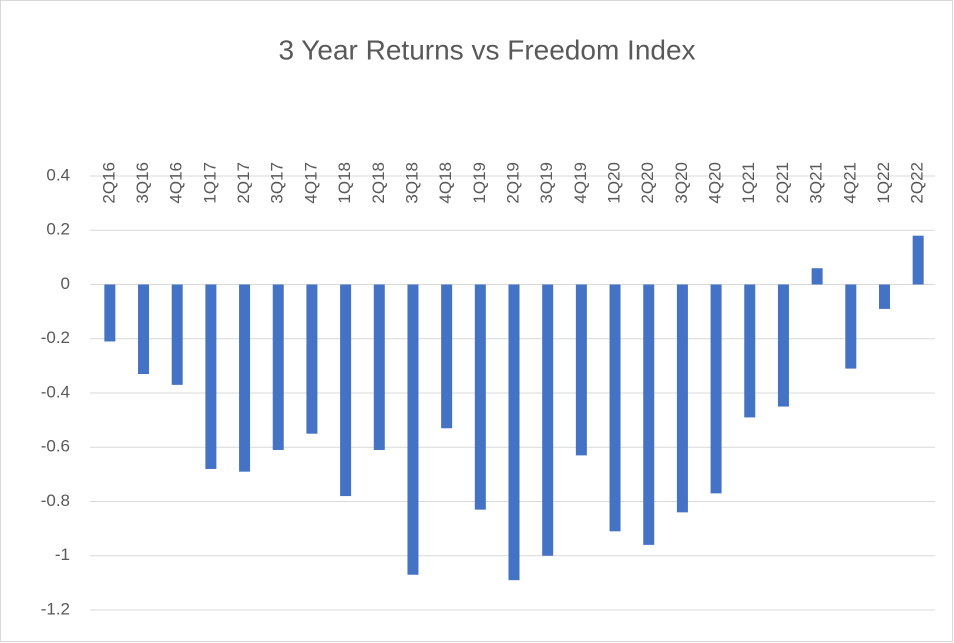  What do you see at coordinates (782, 183) in the screenshot?
I see `x-tick-label: 2Q21` at bounding box center [782, 183].